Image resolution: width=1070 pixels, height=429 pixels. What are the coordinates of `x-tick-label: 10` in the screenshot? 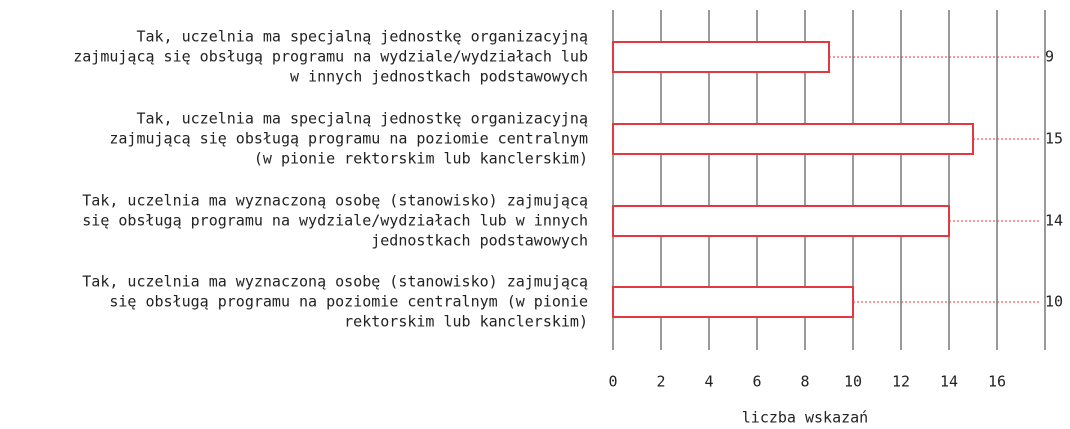 It's located at (853, 382).